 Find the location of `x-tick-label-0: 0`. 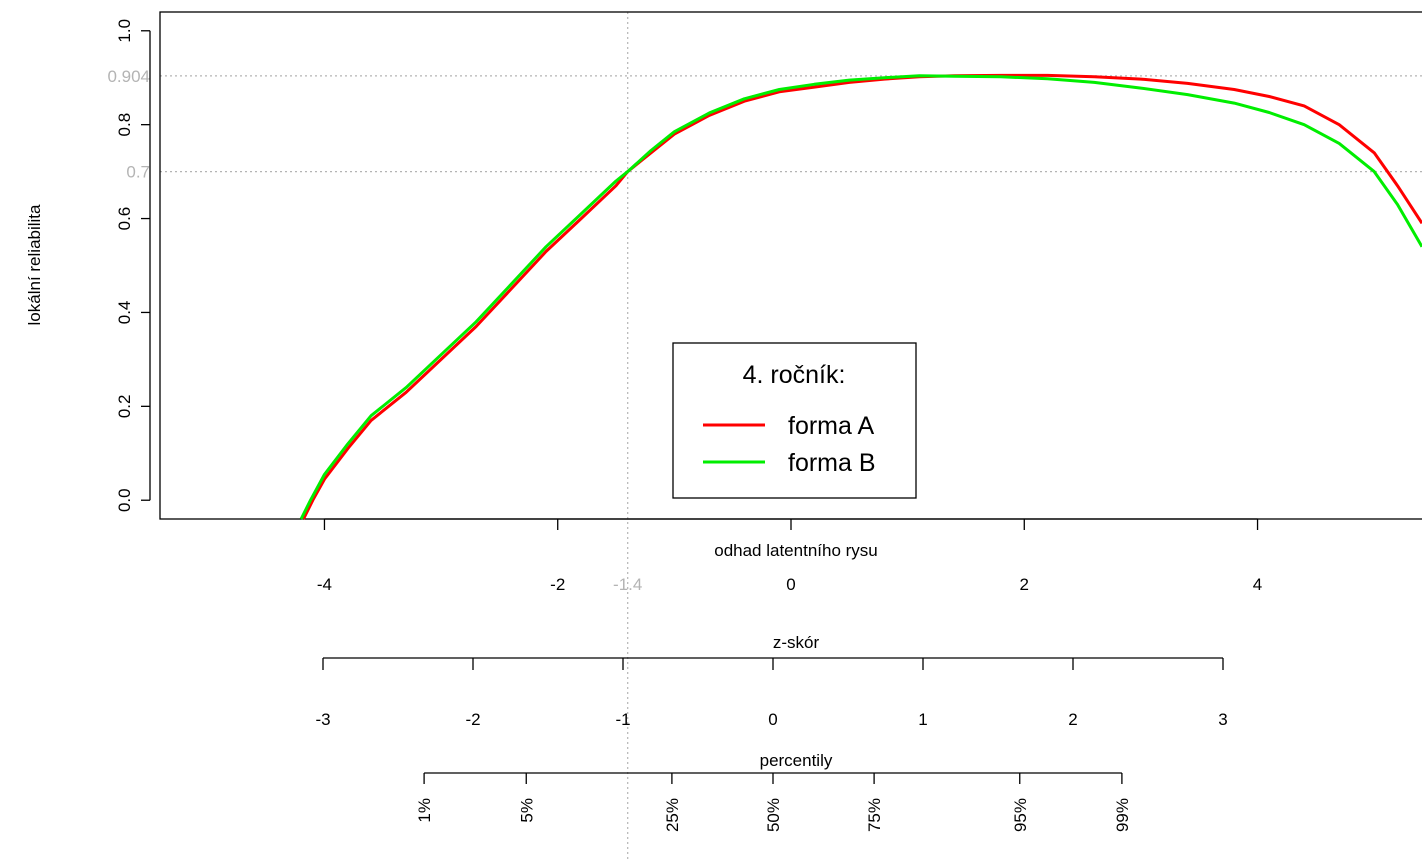

x-tick-label-0: 0 is located at coordinates (790, 584).